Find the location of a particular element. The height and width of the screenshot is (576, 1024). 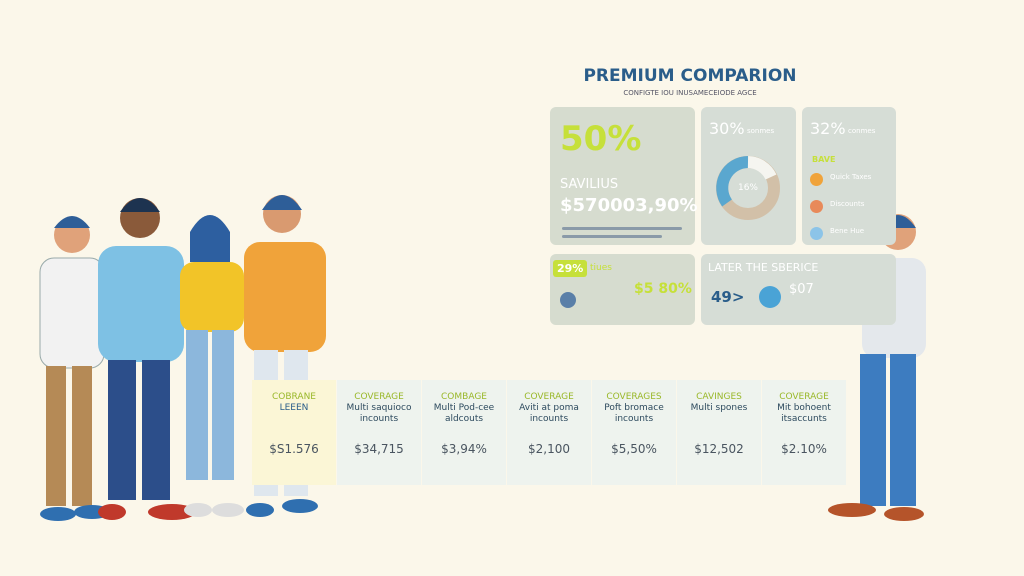

item-label: Discounts is located at coordinates (847, 204).